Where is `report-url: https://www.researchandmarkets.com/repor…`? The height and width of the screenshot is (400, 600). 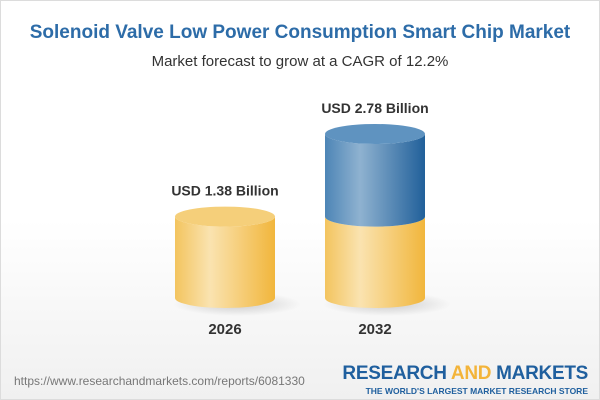
report-url: https://www.researchandmarkets.com/repor… is located at coordinates (159, 381).